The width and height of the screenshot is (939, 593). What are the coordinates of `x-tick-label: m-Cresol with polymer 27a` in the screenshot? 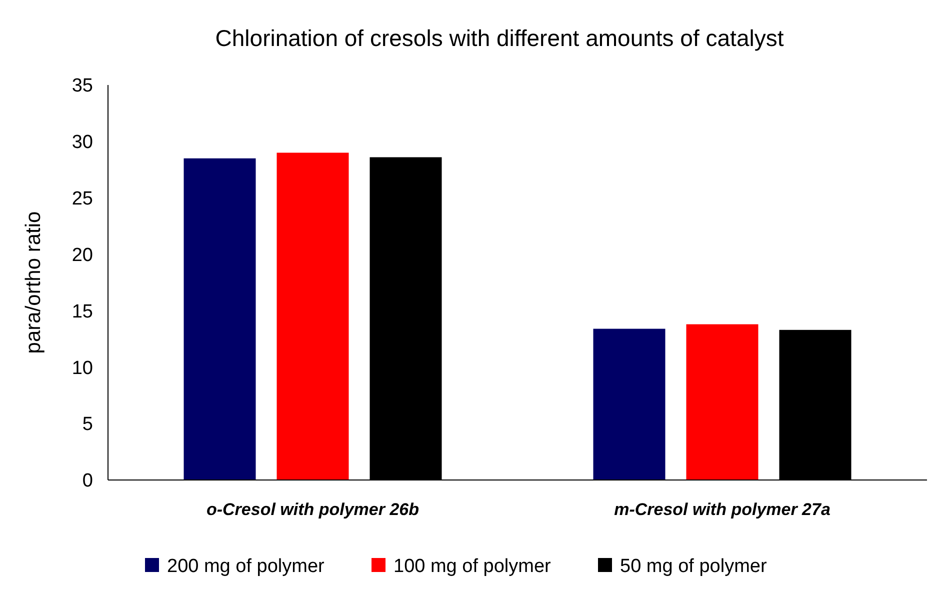 It's located at (722, 509).